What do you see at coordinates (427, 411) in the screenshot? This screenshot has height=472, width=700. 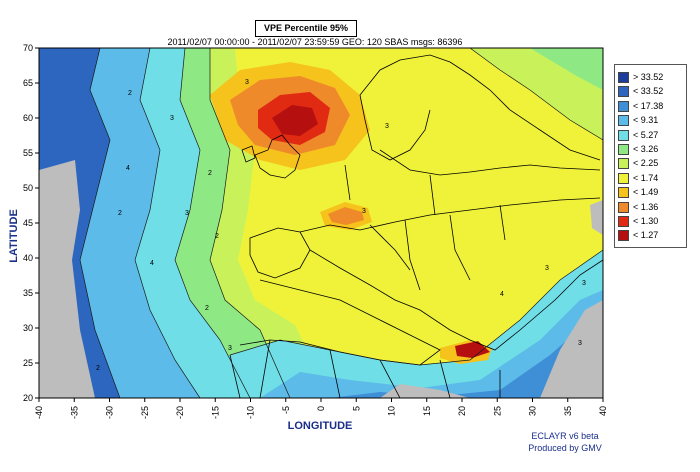 I see `x-tick-label: 15` at bounding box center [427, 411].